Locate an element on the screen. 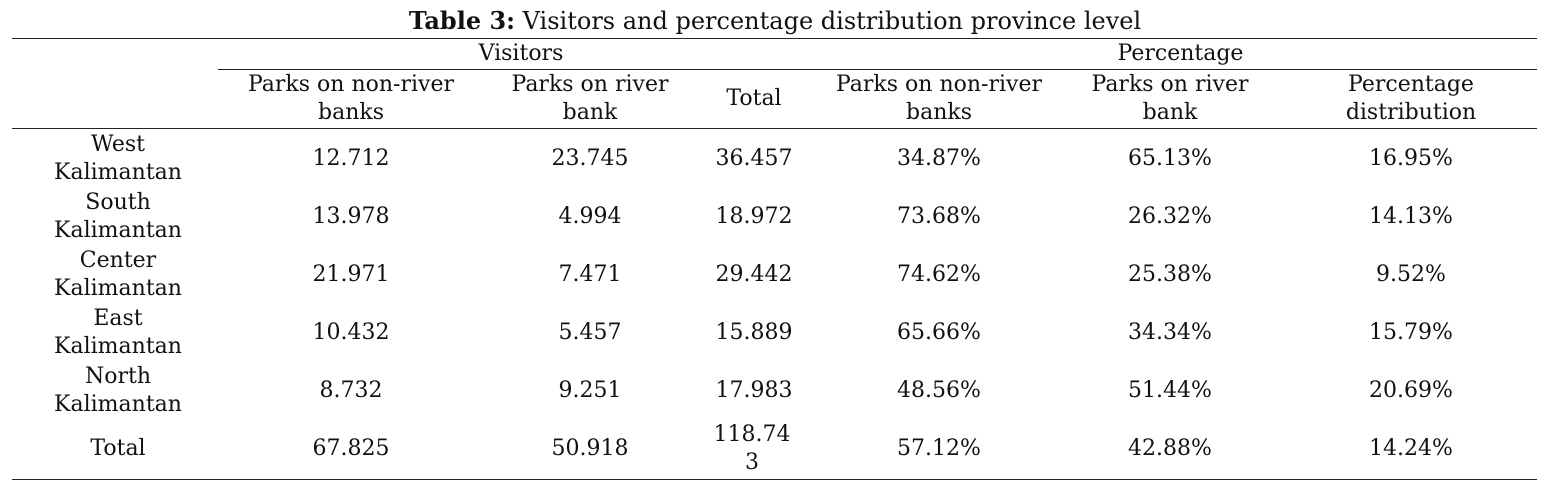 The width and height of the screenshot is (1550, 497). table-cell: 20.69% is located at coordinates (1411, 390).